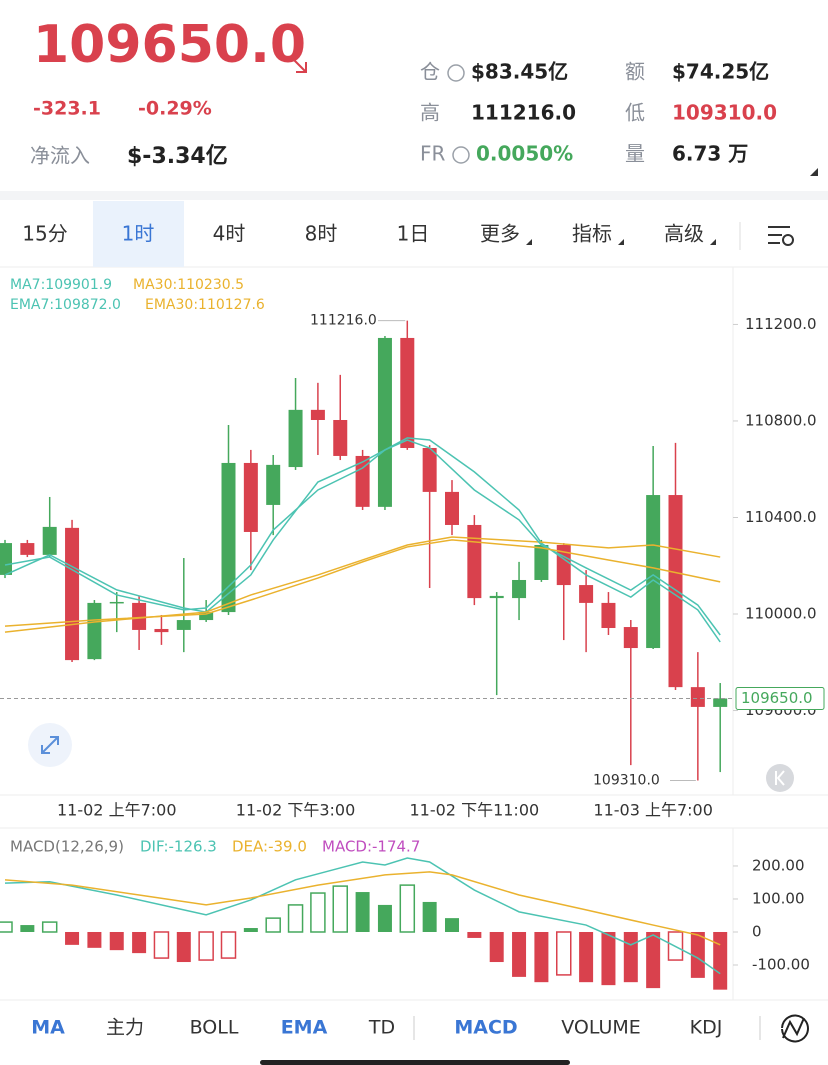 This screenshot has width=828, height=1065. What do you see at coordinates (433, 154) in the screenshot?
I see `stat-label: FR` at bounding box center [433, 154].